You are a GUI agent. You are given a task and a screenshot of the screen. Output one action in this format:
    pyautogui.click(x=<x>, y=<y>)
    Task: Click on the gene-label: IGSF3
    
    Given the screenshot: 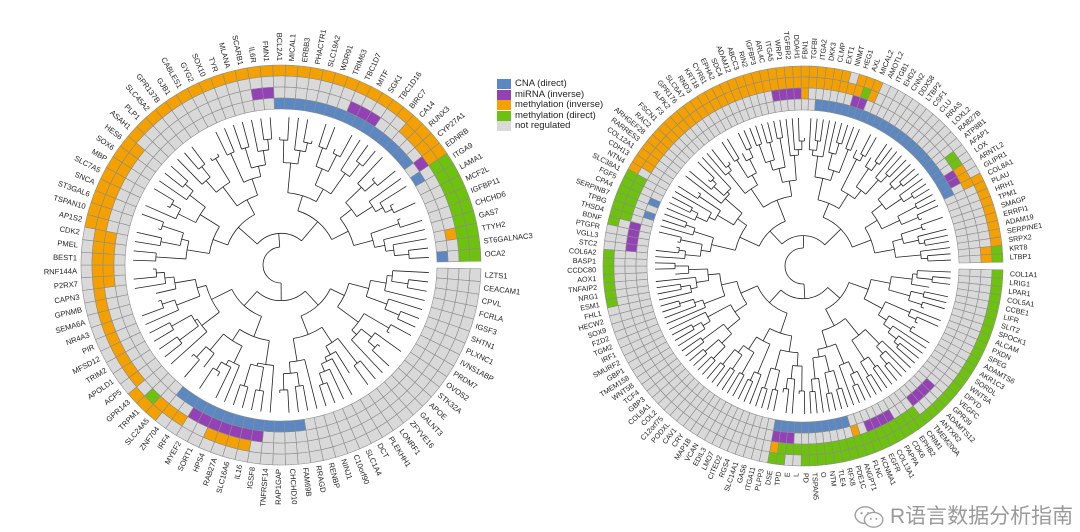 What is the action you would take?
    pyautogui.click(x=486, y=329)
    